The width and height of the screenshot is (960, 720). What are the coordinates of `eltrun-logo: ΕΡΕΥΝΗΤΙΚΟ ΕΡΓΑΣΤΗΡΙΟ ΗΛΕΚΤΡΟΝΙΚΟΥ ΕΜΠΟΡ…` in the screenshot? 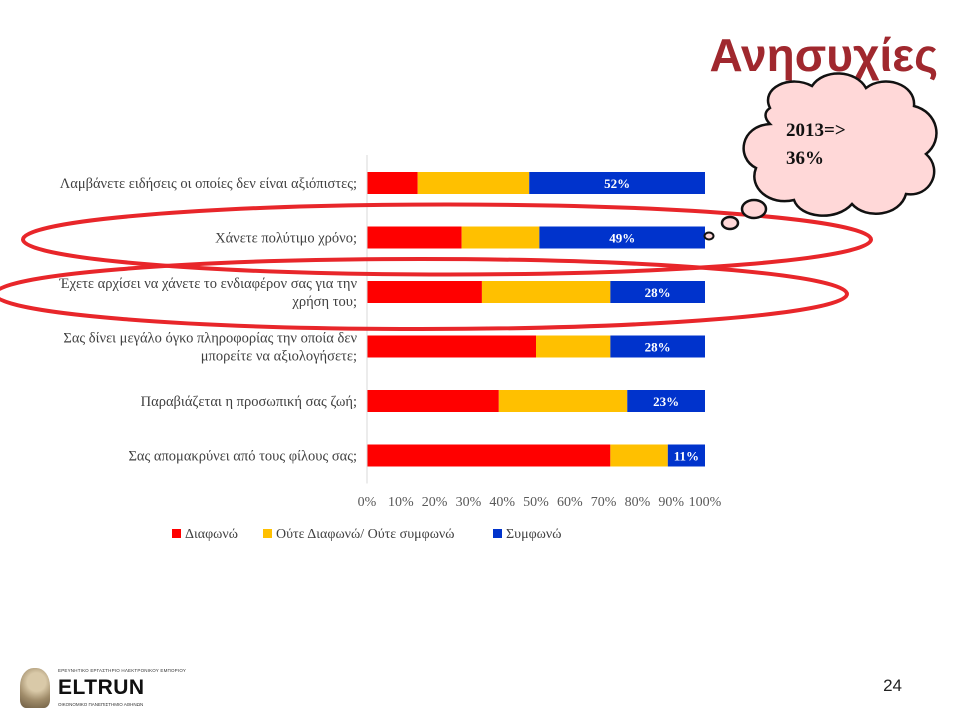 It's located at (103, 689).